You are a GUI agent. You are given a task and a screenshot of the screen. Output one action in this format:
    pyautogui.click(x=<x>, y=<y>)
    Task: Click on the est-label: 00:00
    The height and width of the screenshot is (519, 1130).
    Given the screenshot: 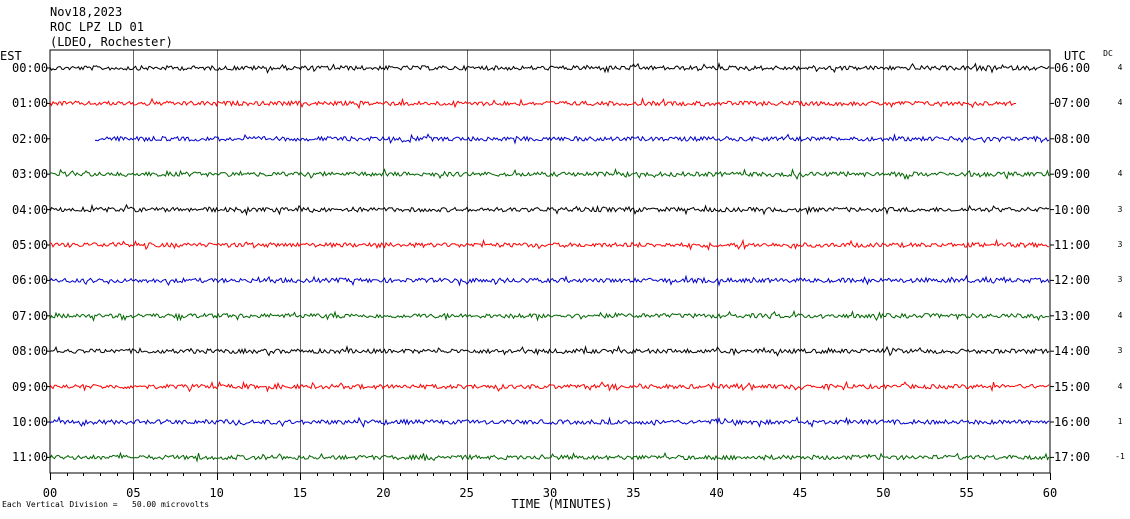 What is the action you would take?
    pyautogui.click(x=30, y=68)
    